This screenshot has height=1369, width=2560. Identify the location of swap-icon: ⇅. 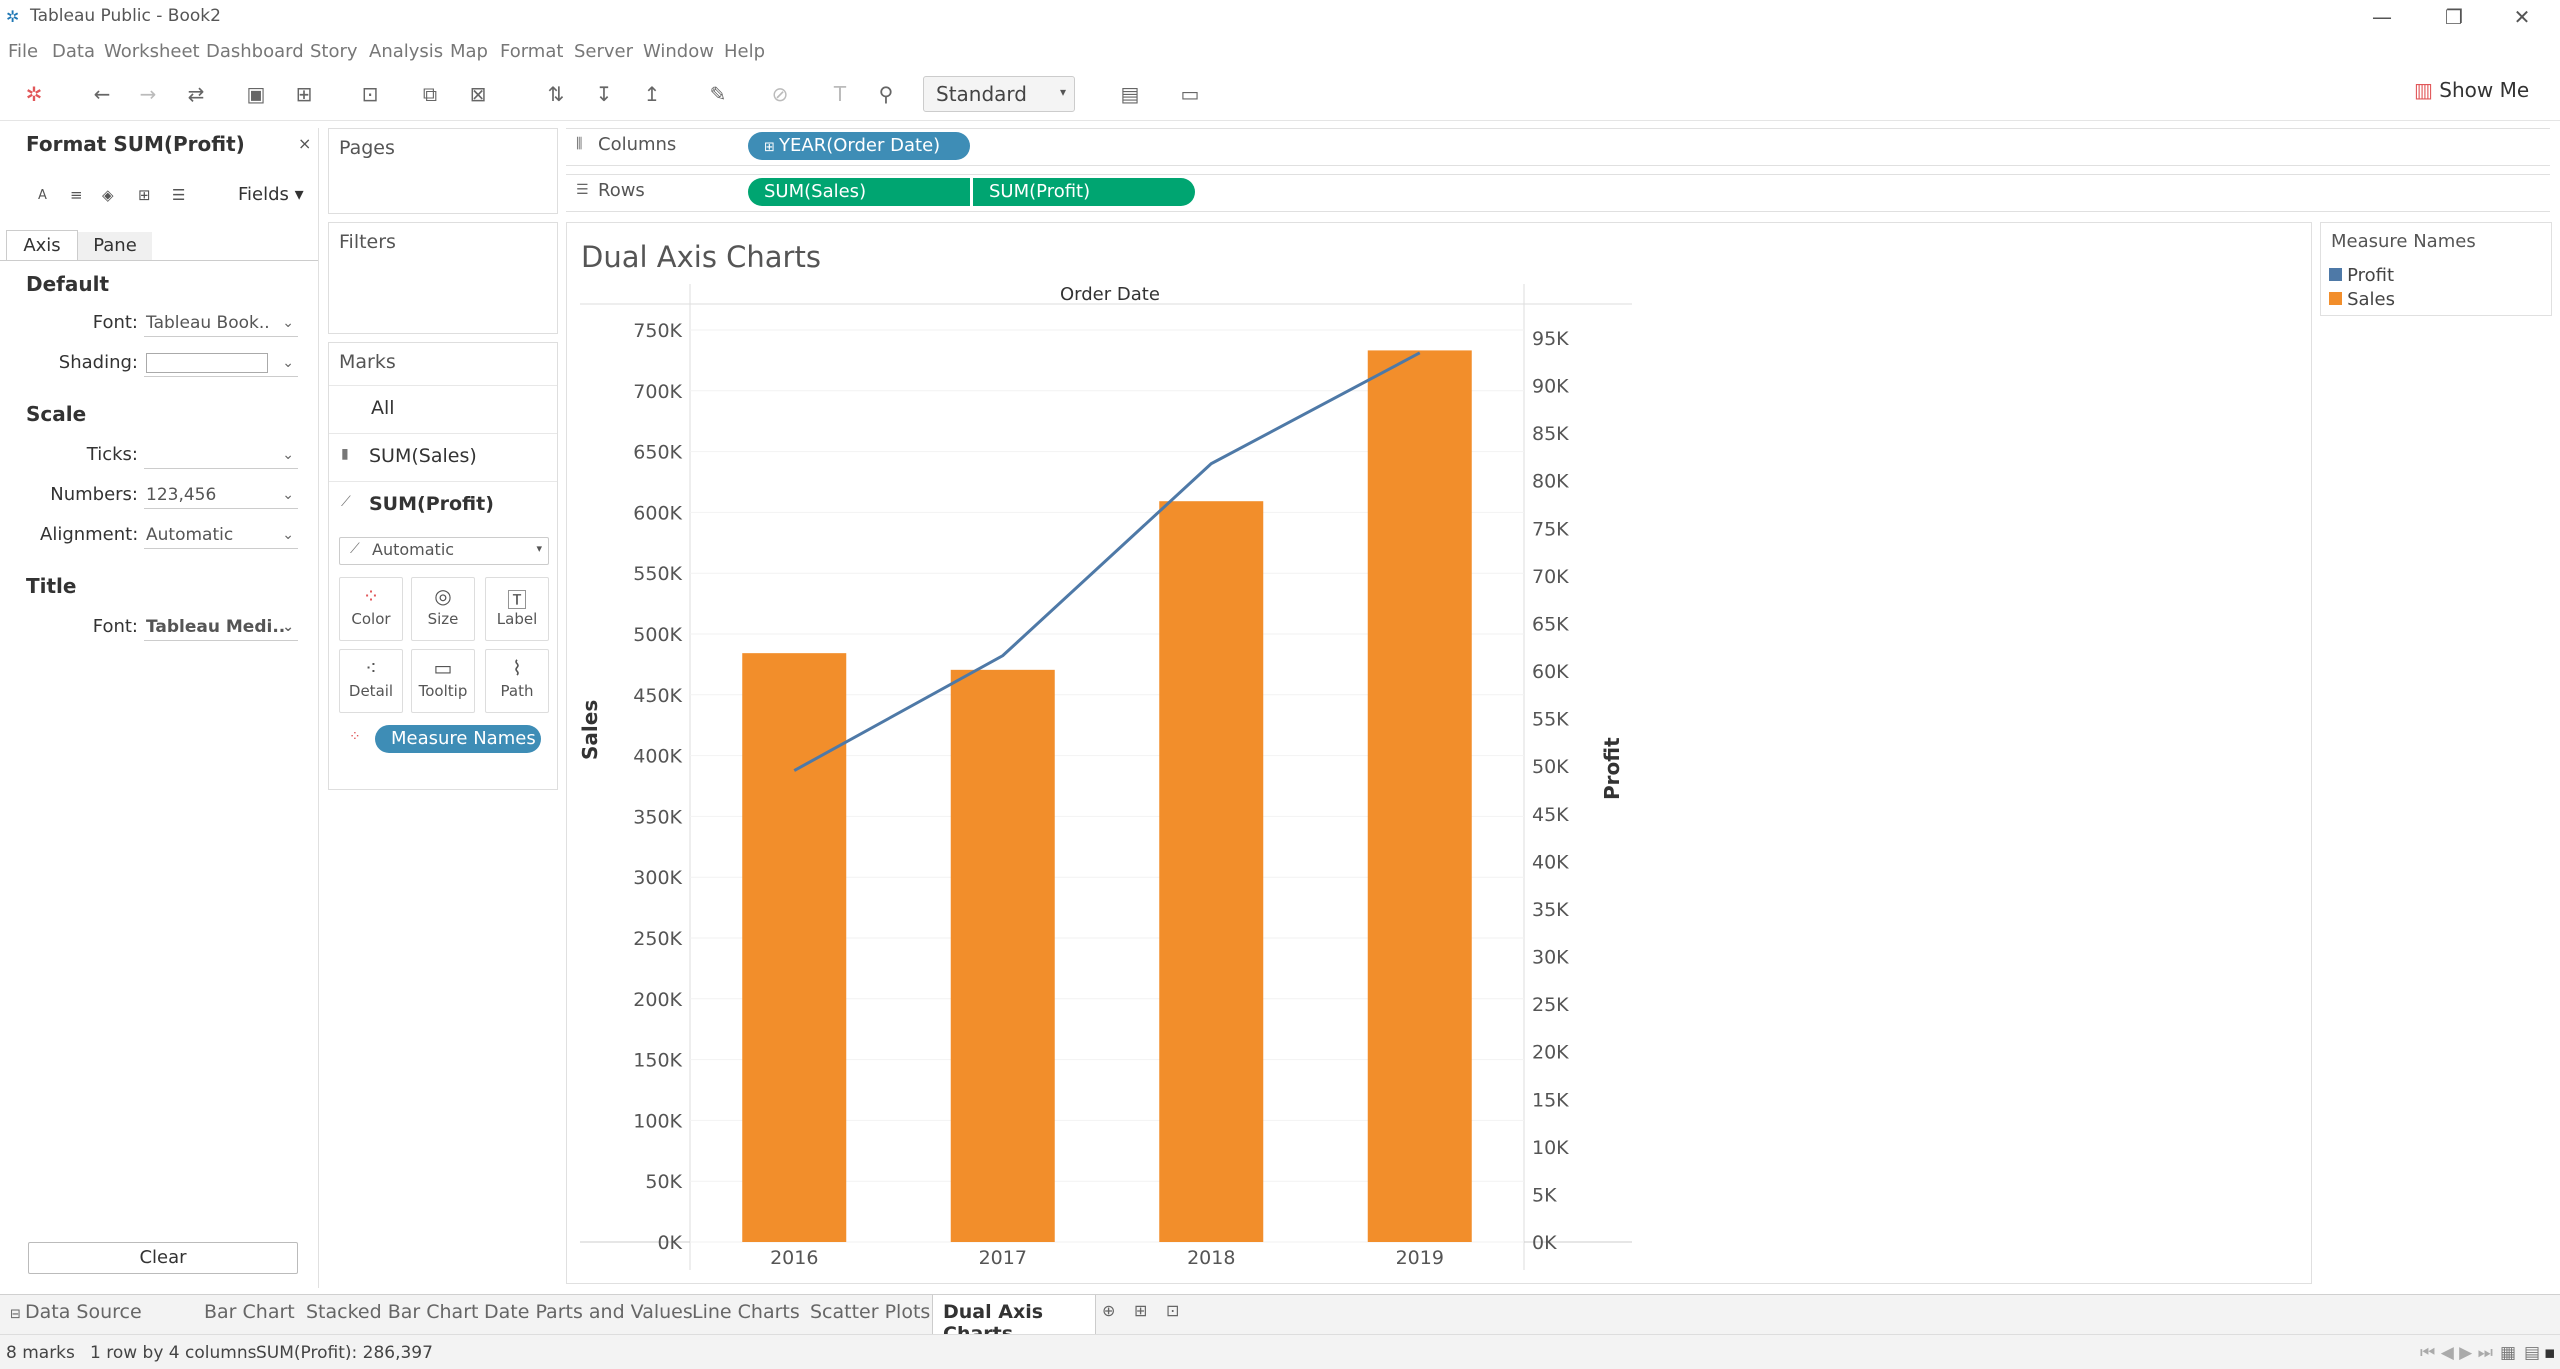
(556, 94).